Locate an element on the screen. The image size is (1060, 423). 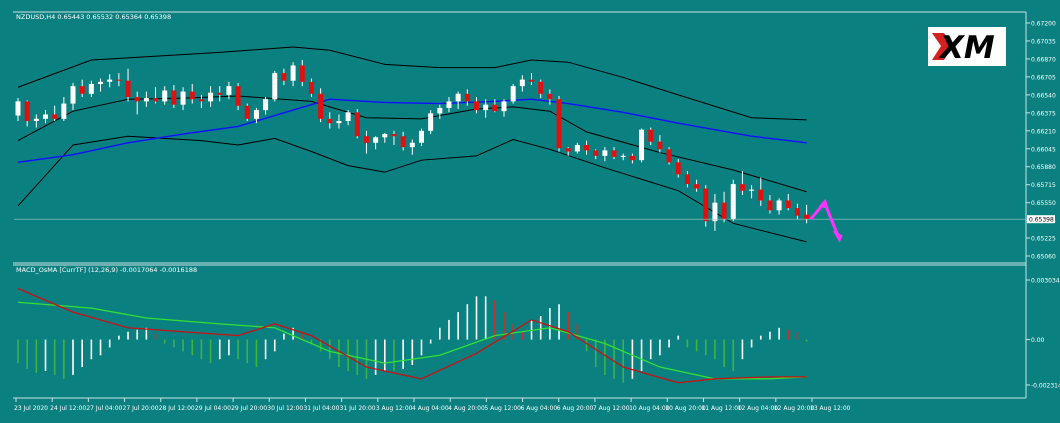
time-tick-label: 29 Jul 04:00 is located at coordinates (213, 408).